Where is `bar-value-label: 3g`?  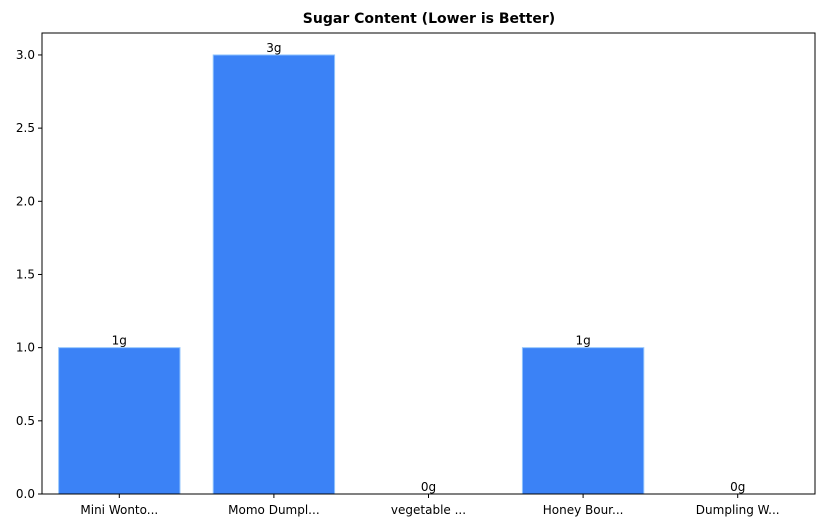 bar-value-label: 3g is located at coordinates (273, 48).